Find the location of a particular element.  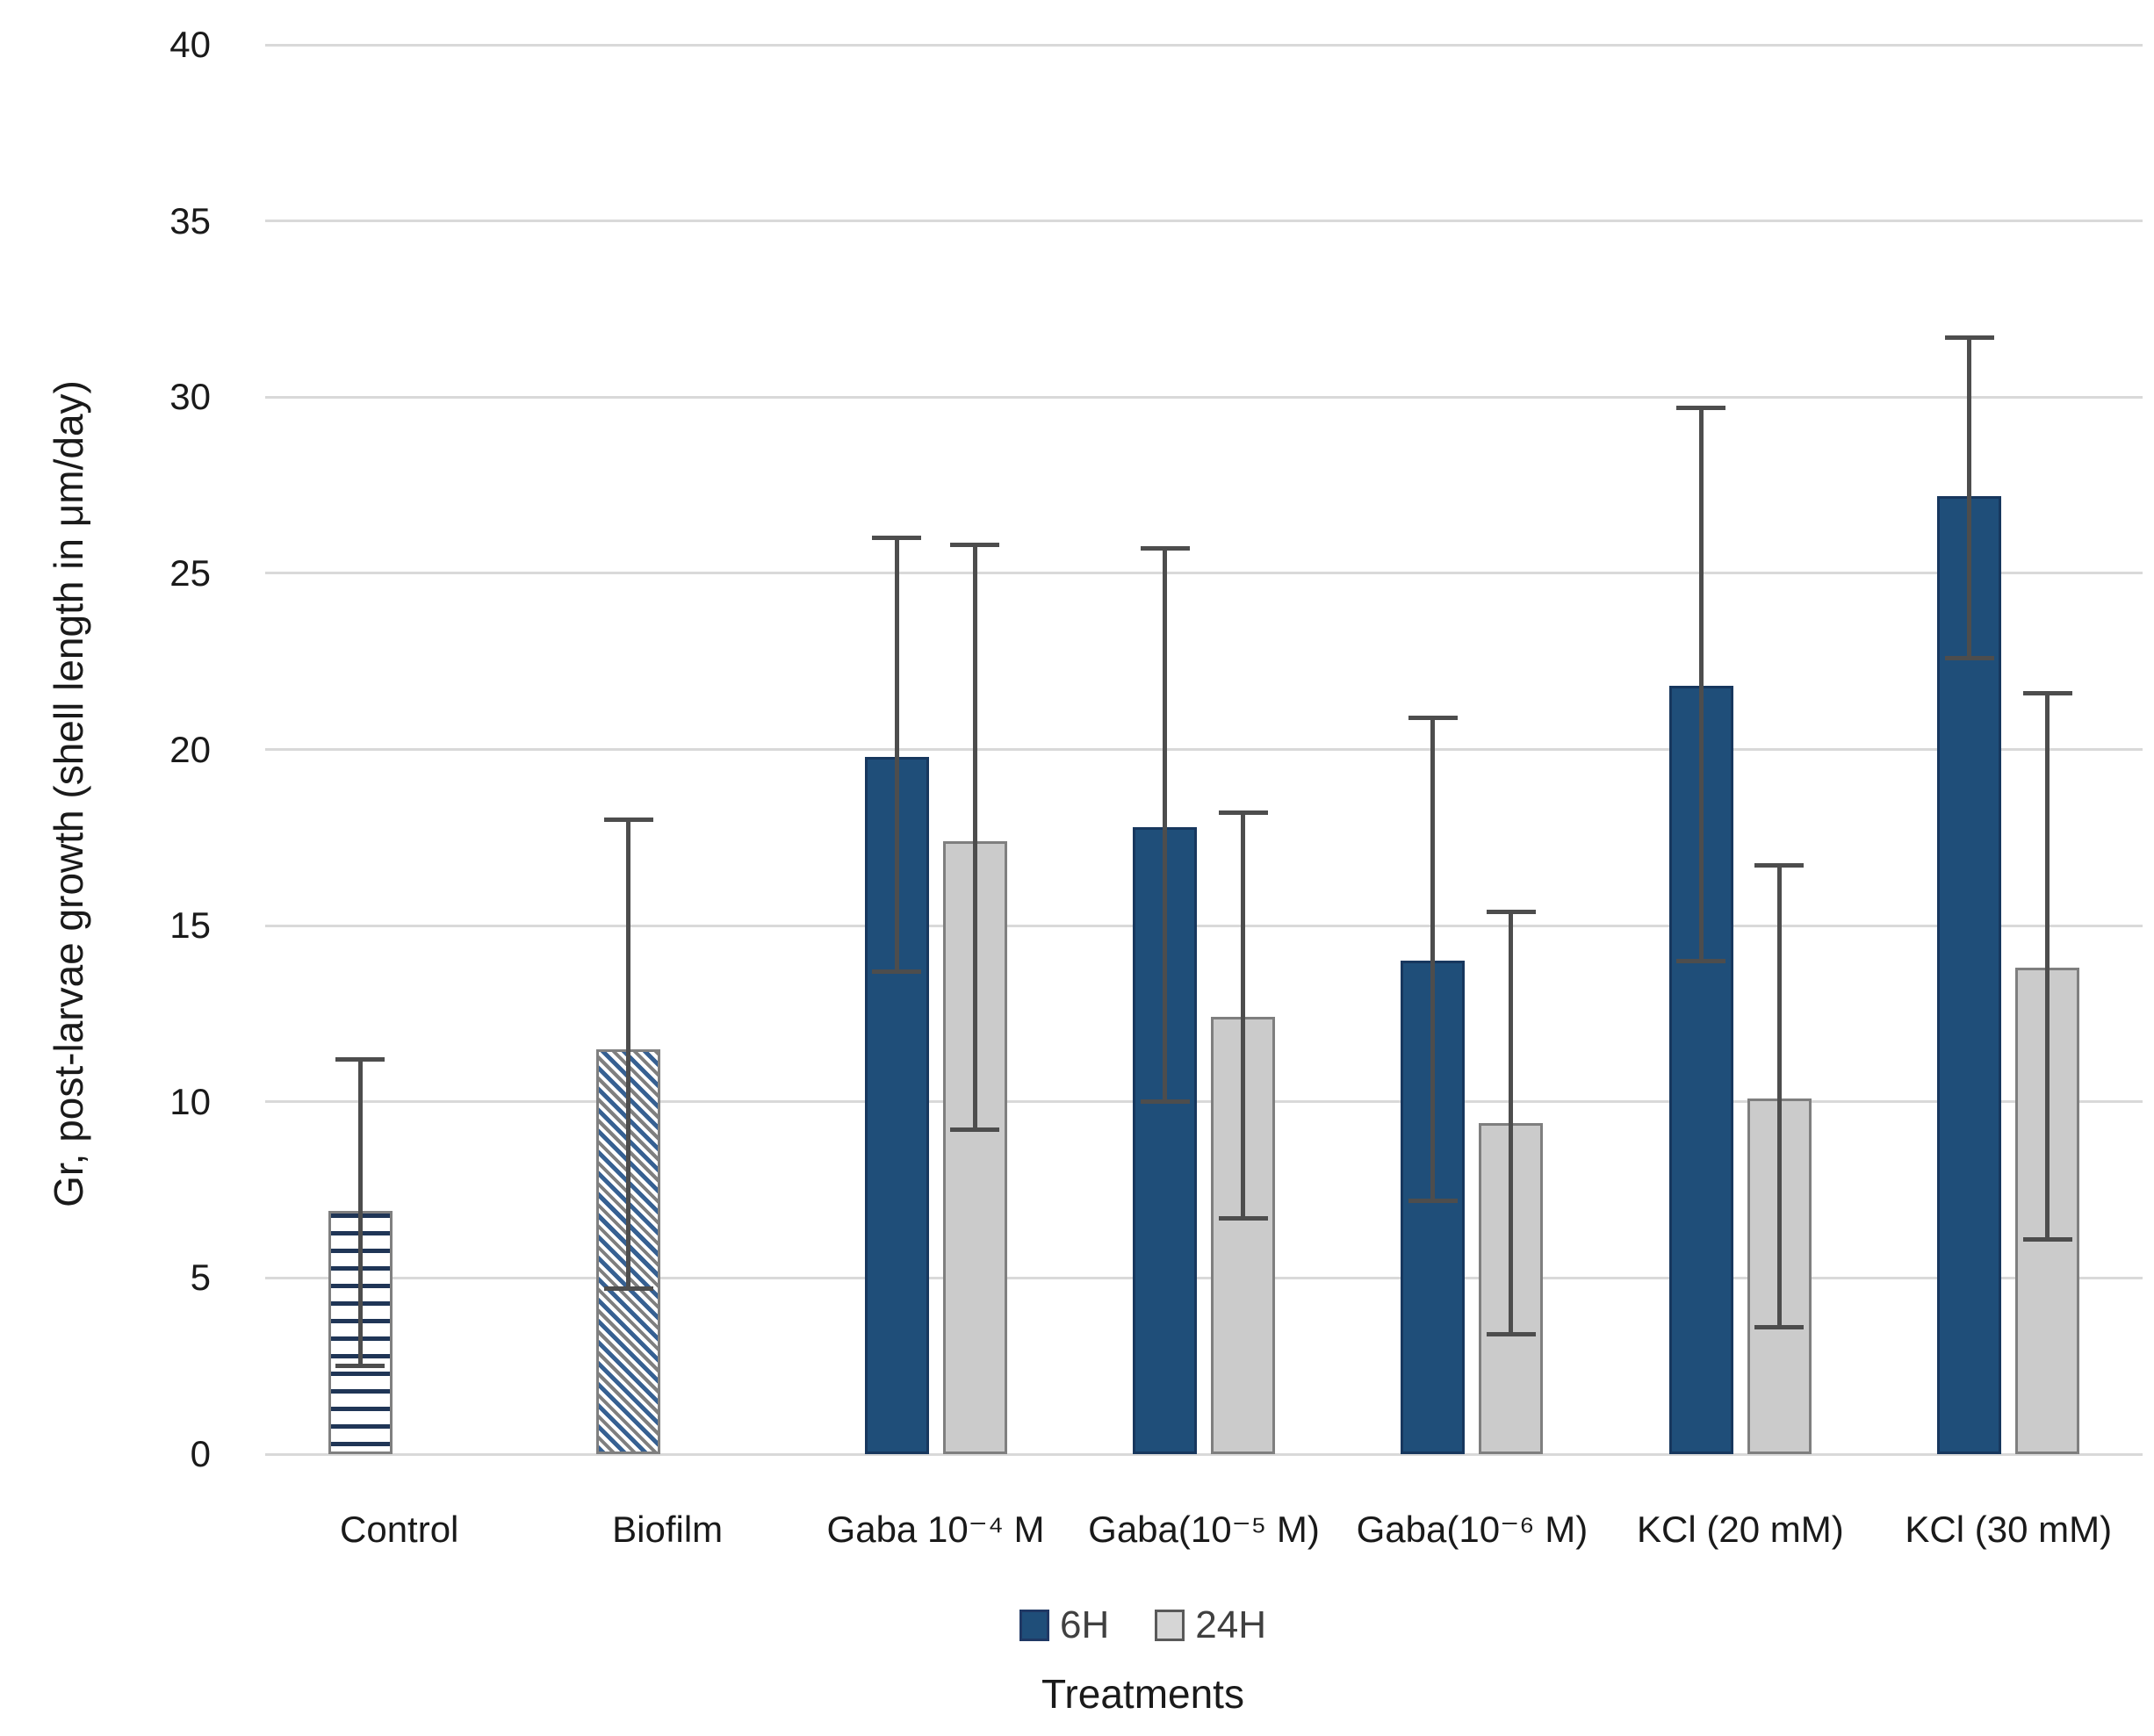

error-cap-bottom-6h-biofilm is located at coordinates (628, 1288).